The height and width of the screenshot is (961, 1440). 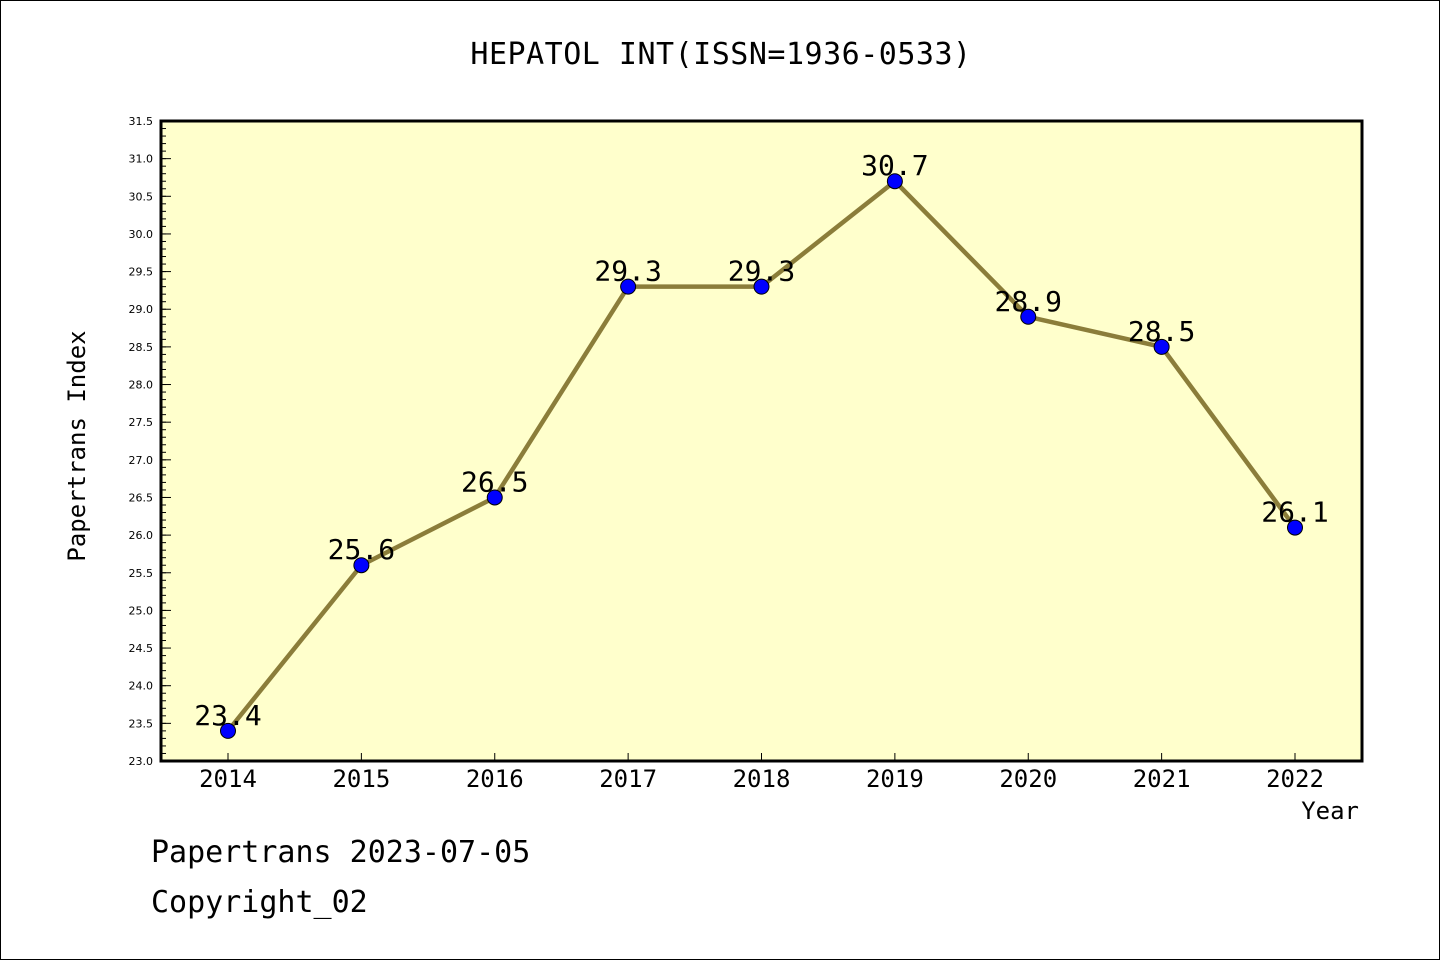 What do you see at coordinates (141, 121) in the screenshot?
I see `y-tick-label: 31.5` at bounding box center [141, 121].